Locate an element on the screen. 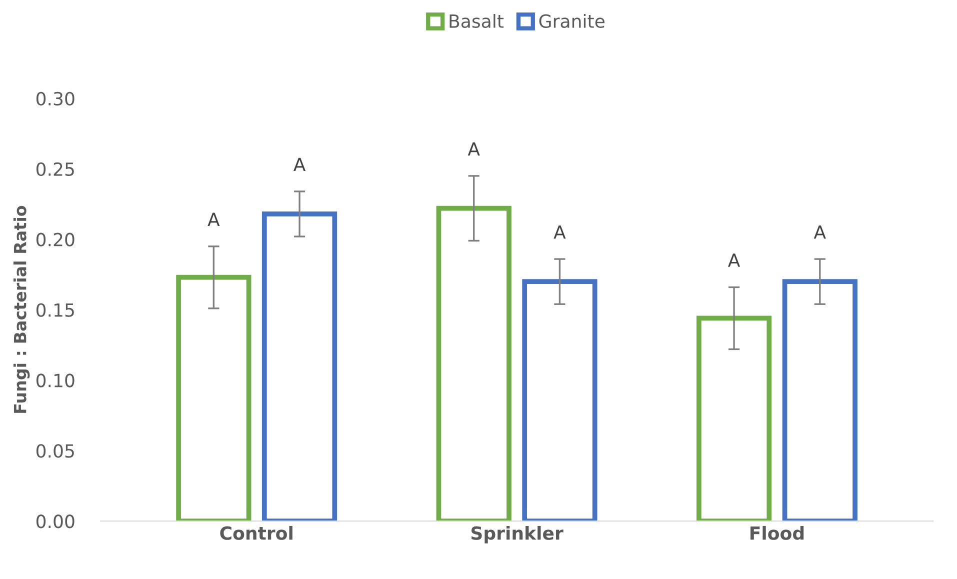 The height and width of the screenshot is (579, 957). y-tick-label: 0.15 is located at coordinates (55, 310).